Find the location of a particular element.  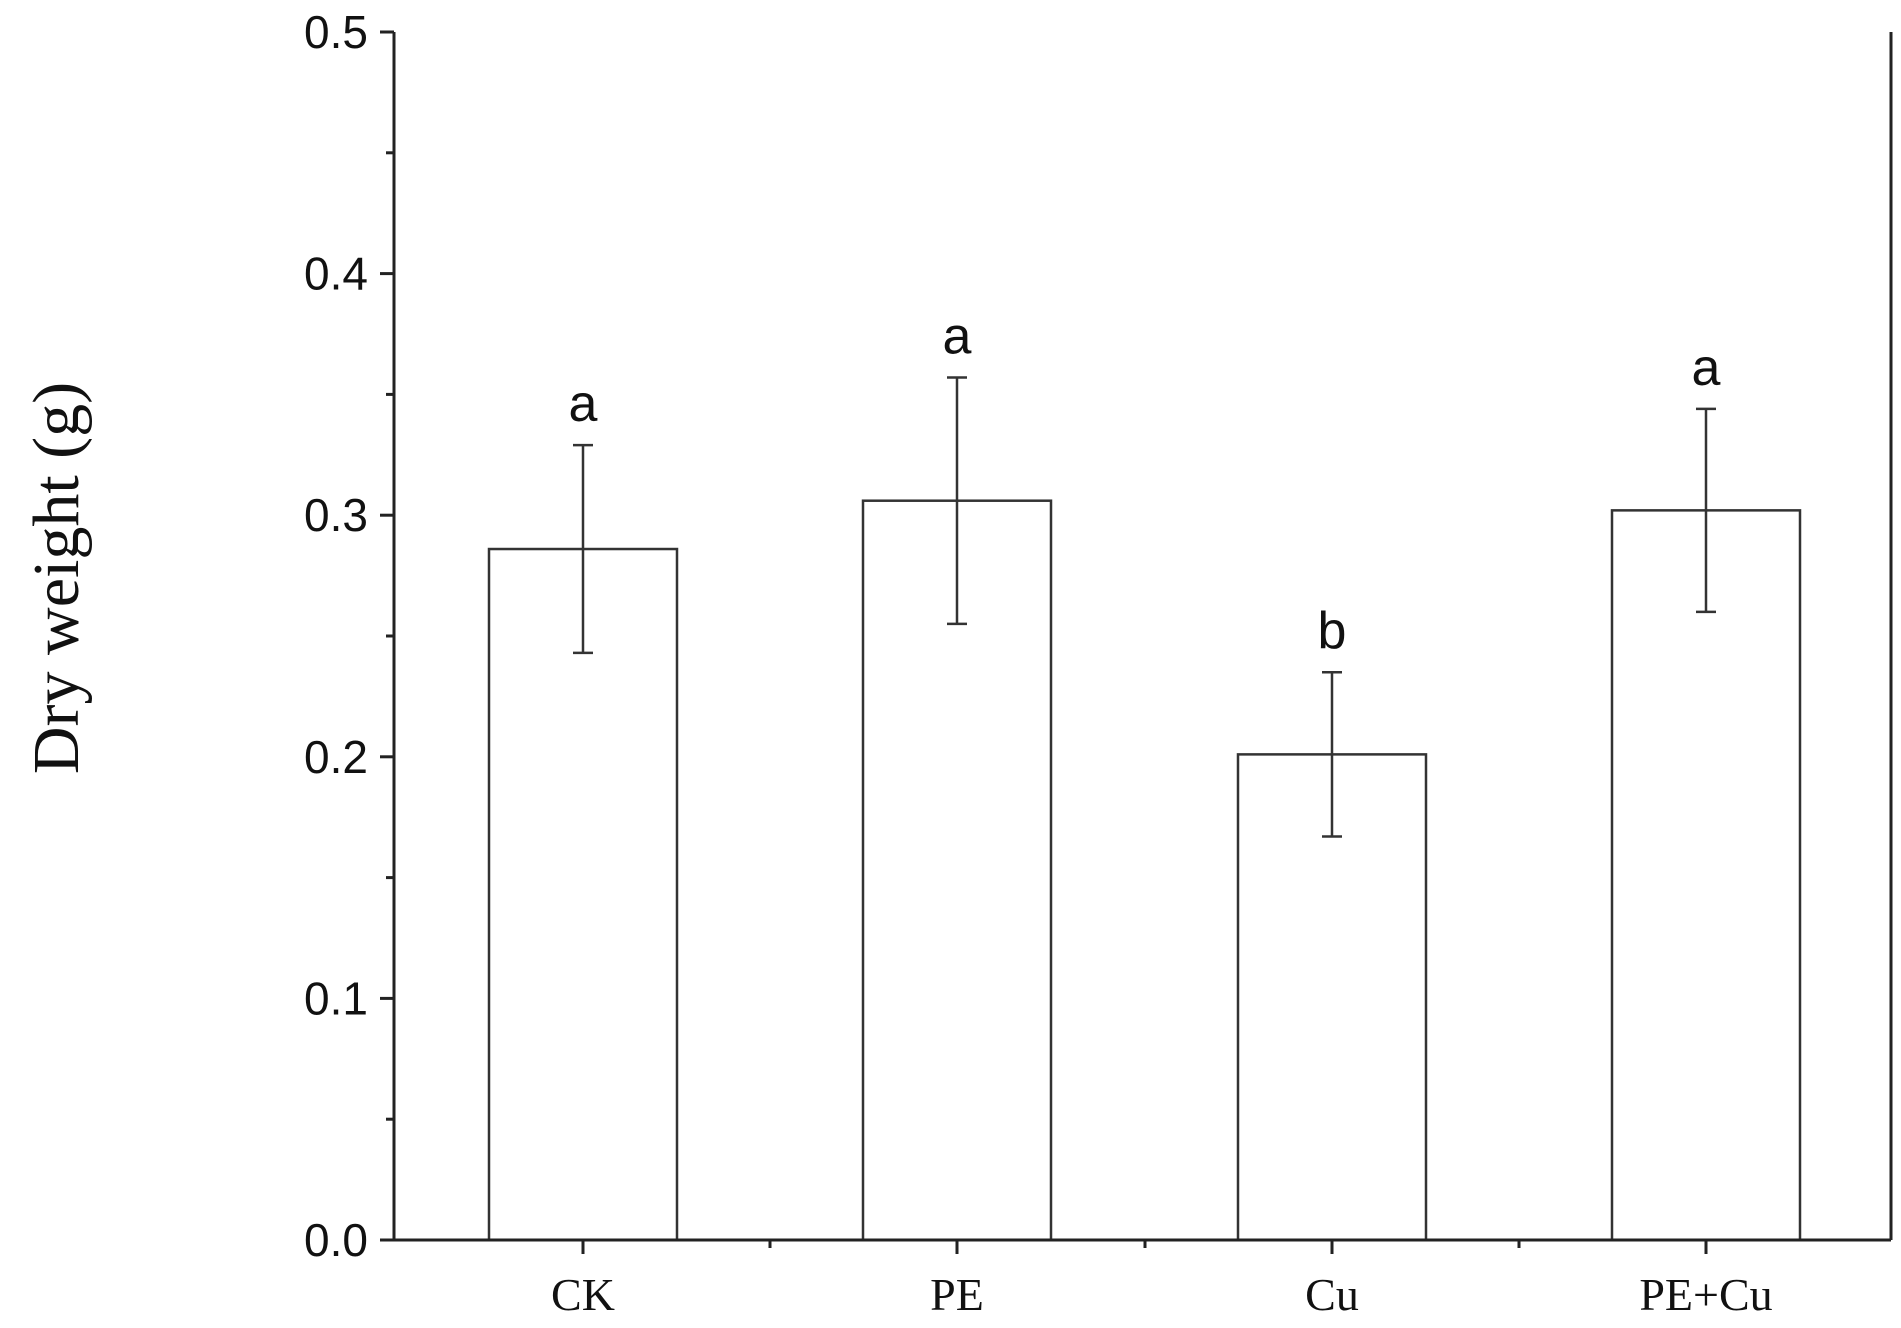

x-tick-label: PE+Cu is located at coordinates (1705, 1294).